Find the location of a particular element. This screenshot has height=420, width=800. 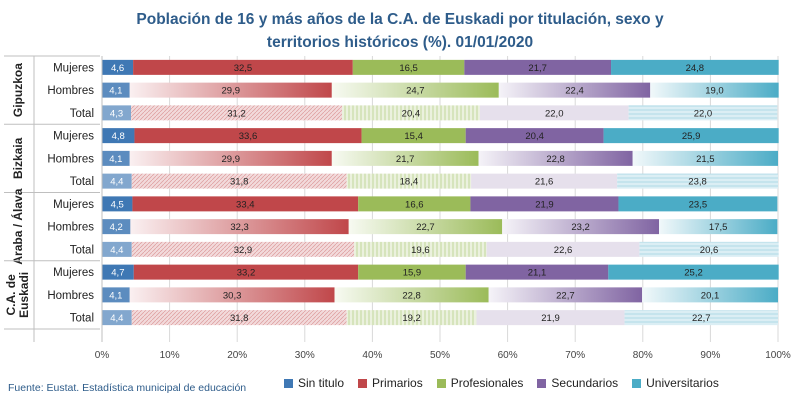

legend-item: Sin titulo is located at coordinates (314, 383).